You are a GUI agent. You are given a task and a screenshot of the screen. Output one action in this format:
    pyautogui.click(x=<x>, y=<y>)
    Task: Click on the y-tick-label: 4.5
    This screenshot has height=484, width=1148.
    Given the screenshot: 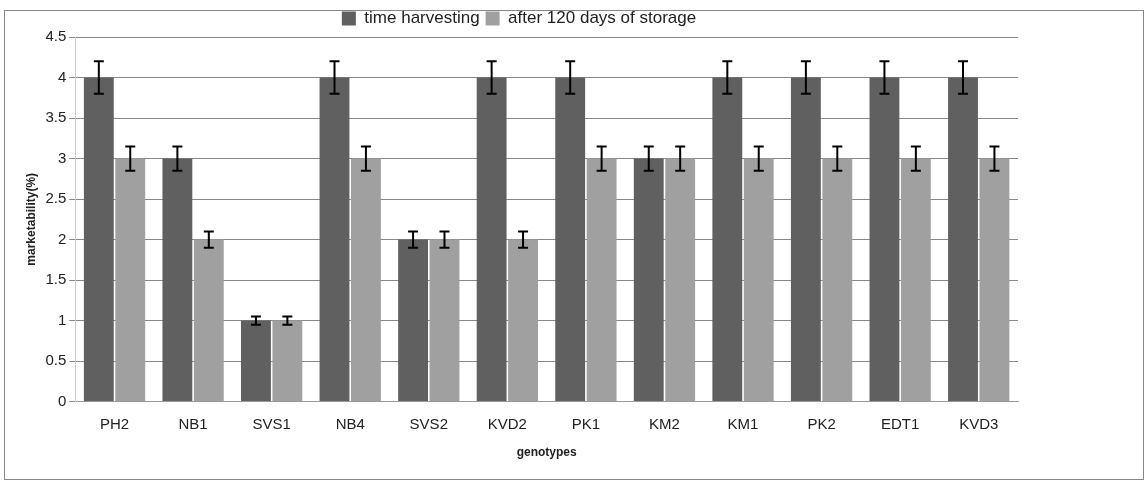 What is the action you would take?
    pyautogui.click(x=56, y=36)
    